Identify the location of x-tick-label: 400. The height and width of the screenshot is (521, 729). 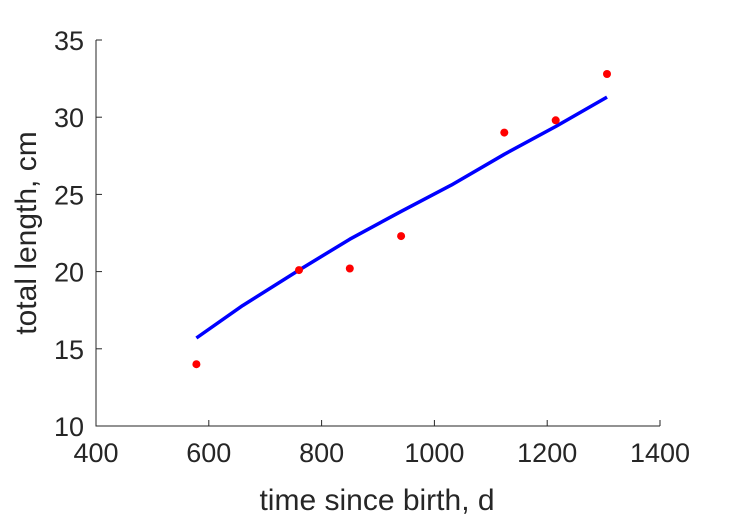
(95, 453).